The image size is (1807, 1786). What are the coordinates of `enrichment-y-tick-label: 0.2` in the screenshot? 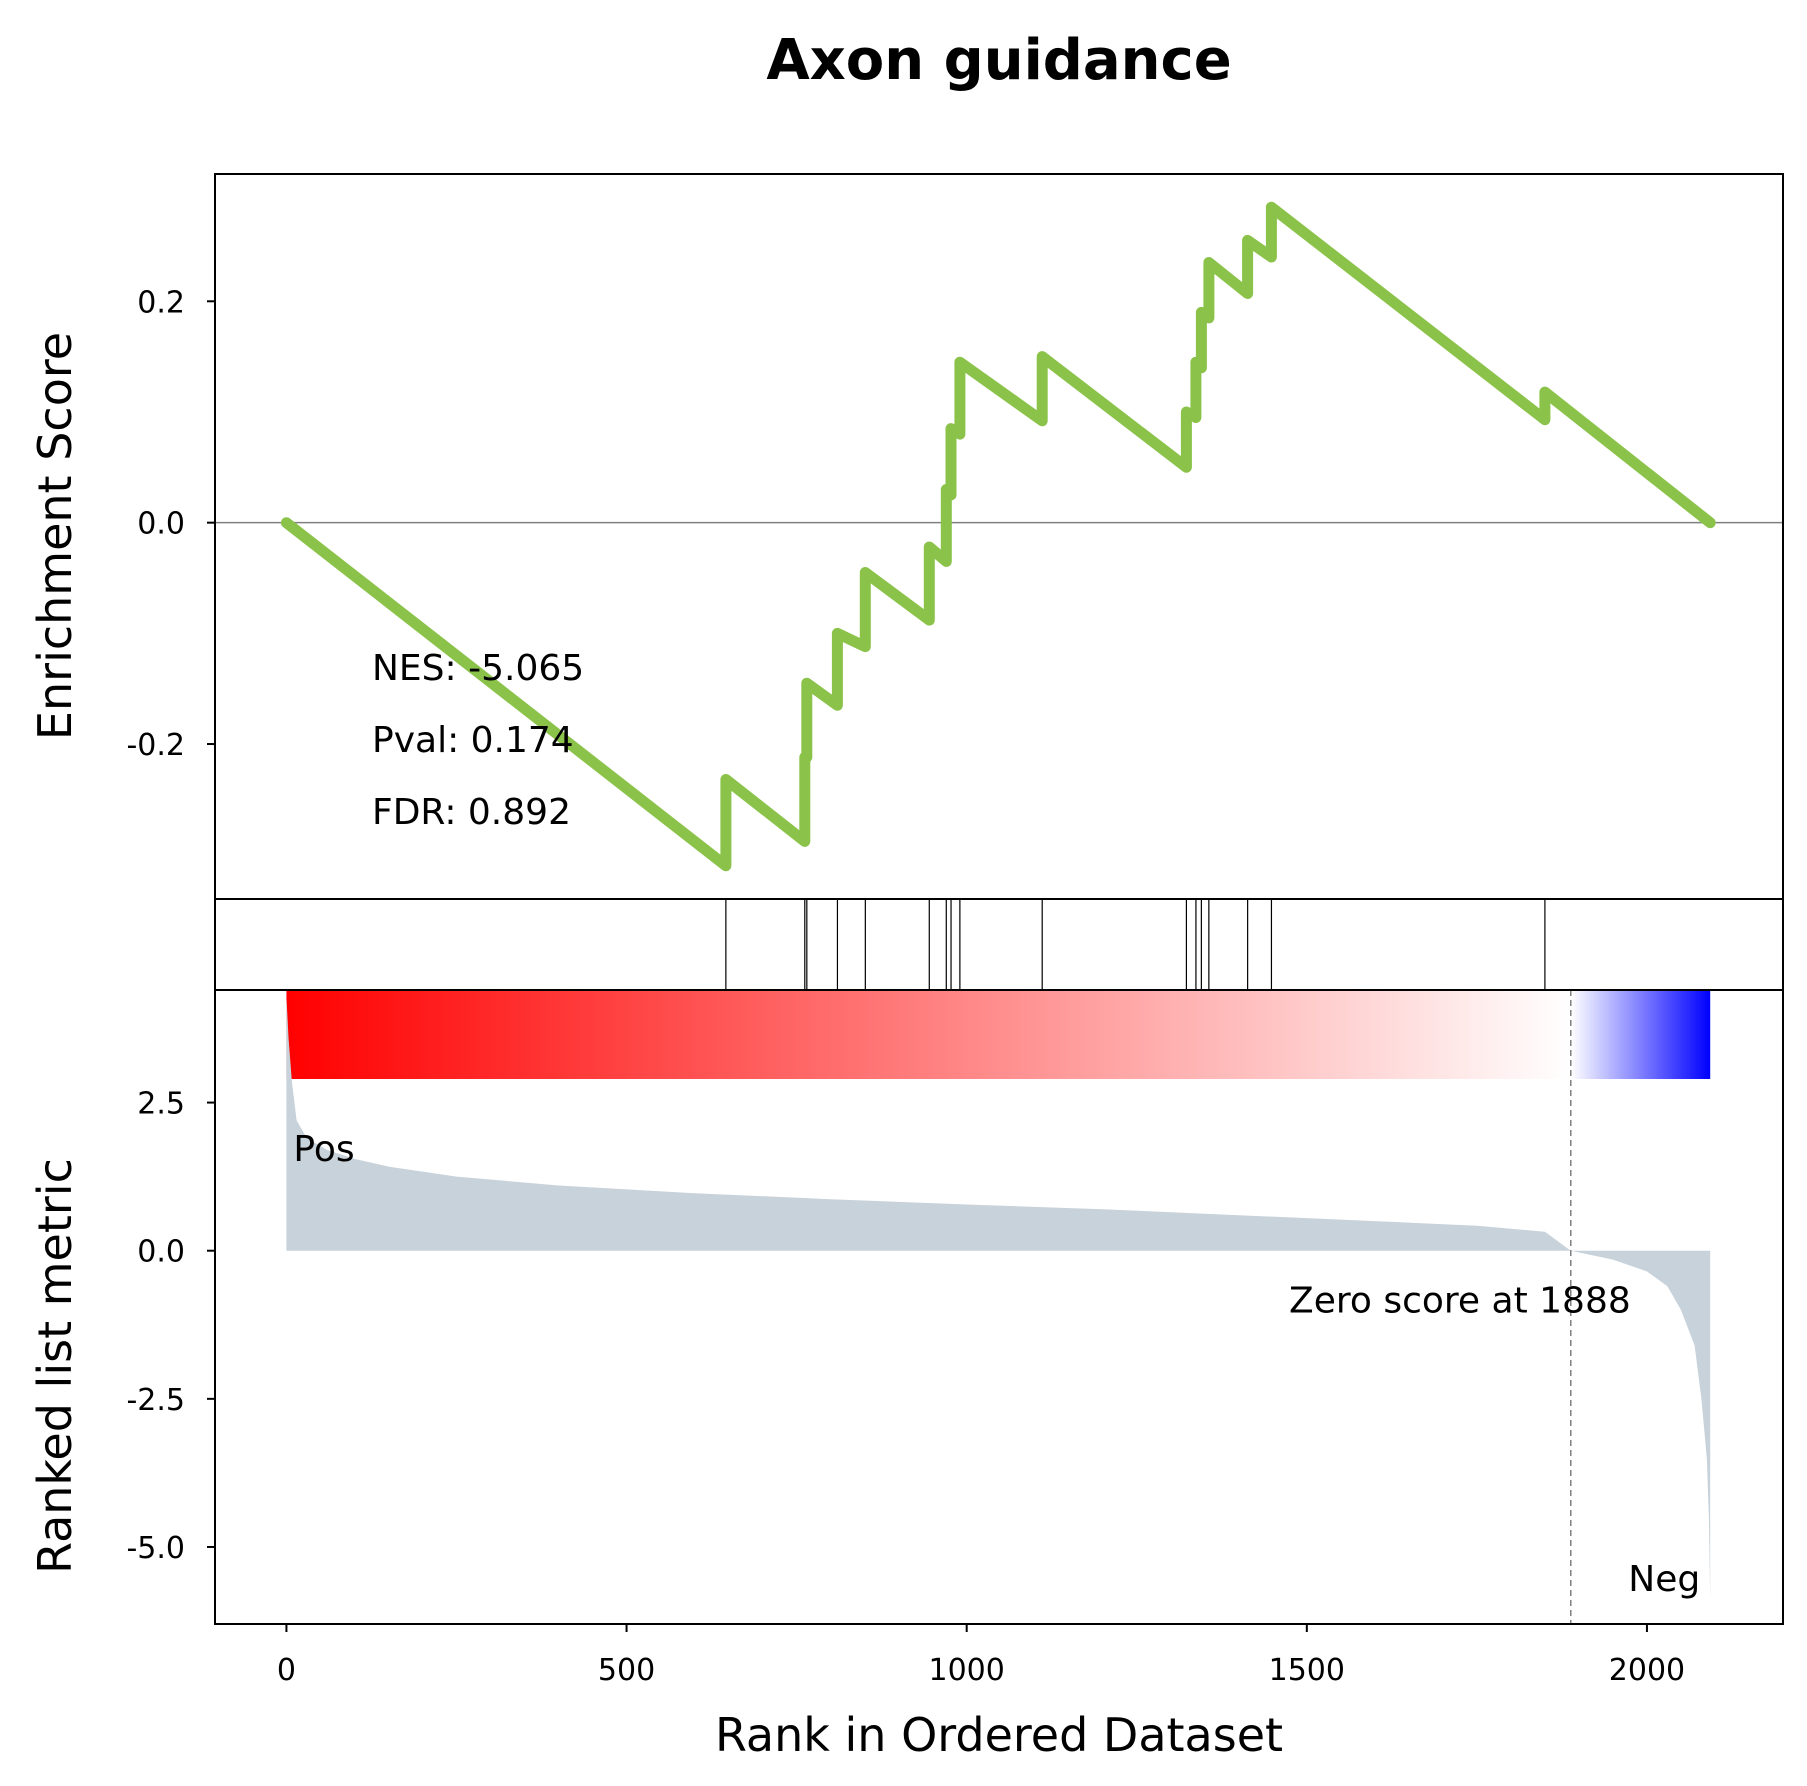 It's located at (161, 302).